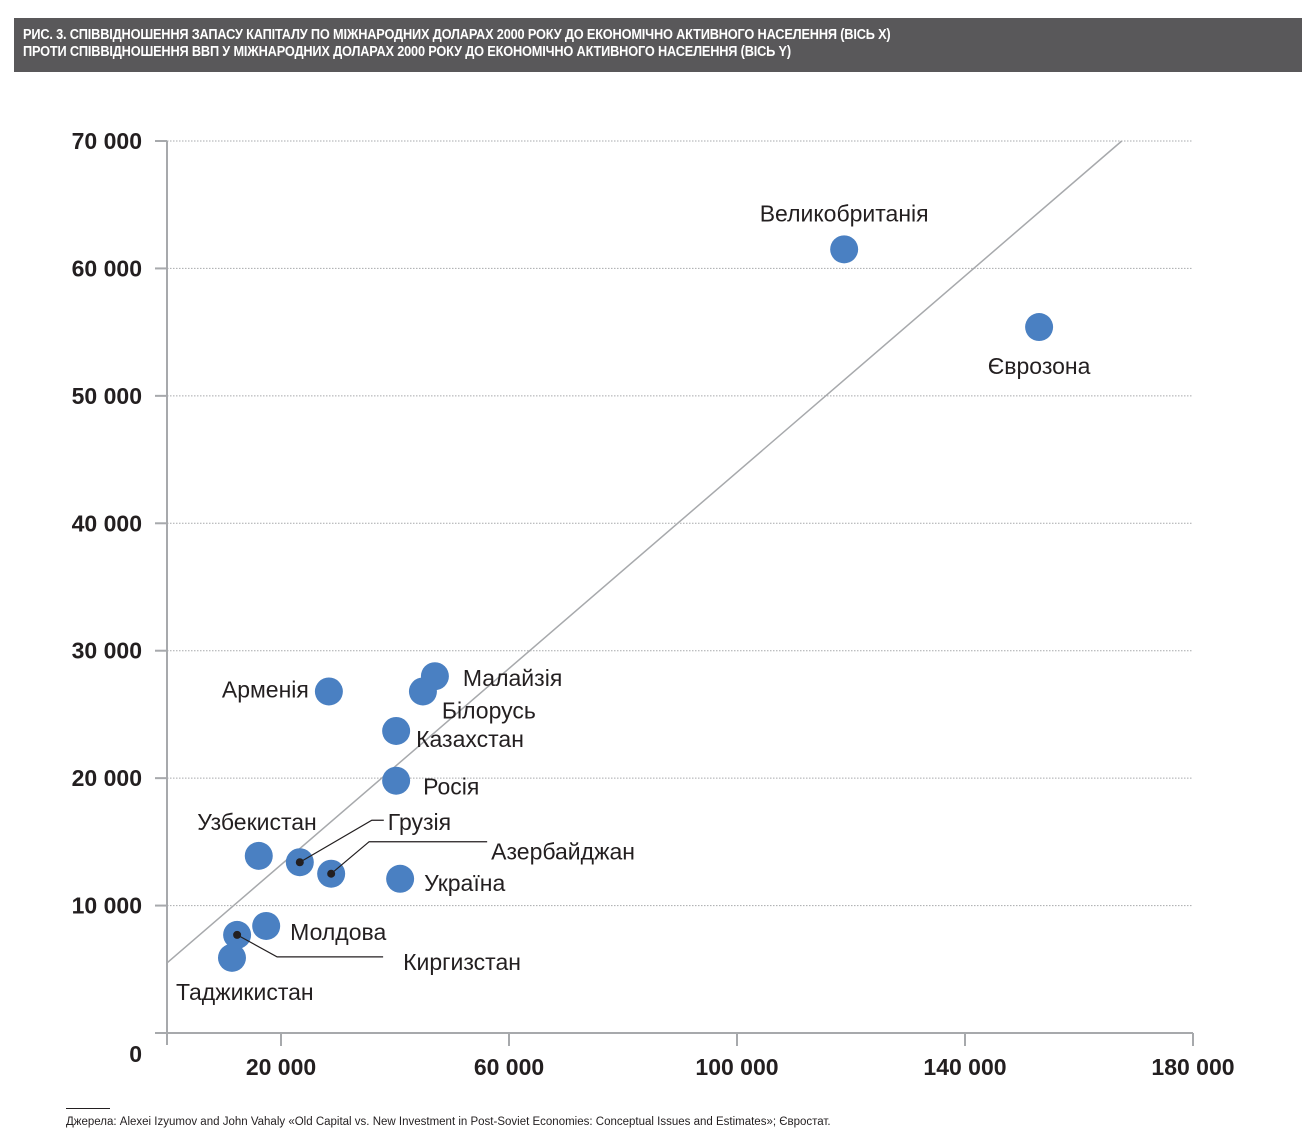  I want to click on point-label: Білорусь, so click(489, 710).